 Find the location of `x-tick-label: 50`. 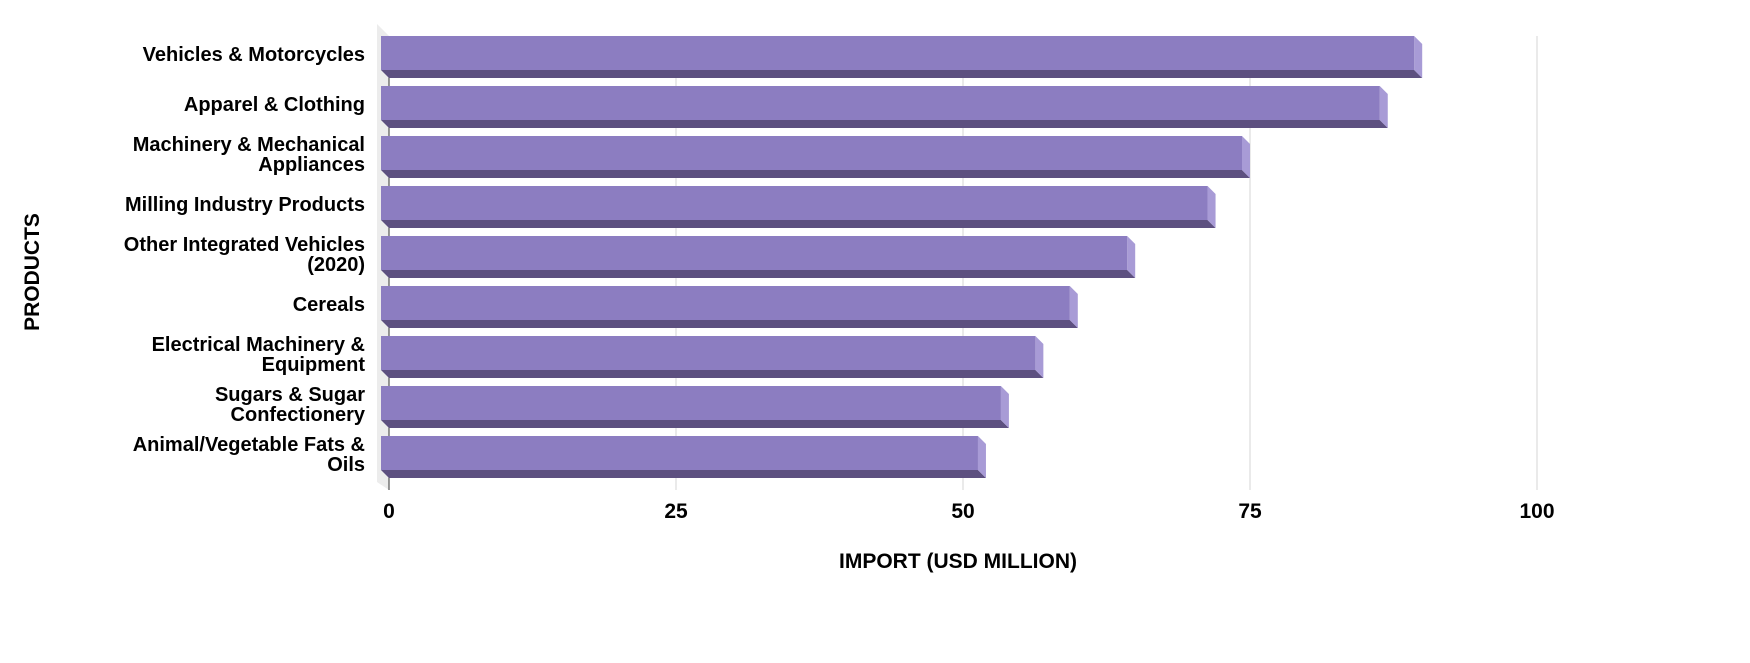

x-tick-label: 50 is located at coordinates (962, 511).